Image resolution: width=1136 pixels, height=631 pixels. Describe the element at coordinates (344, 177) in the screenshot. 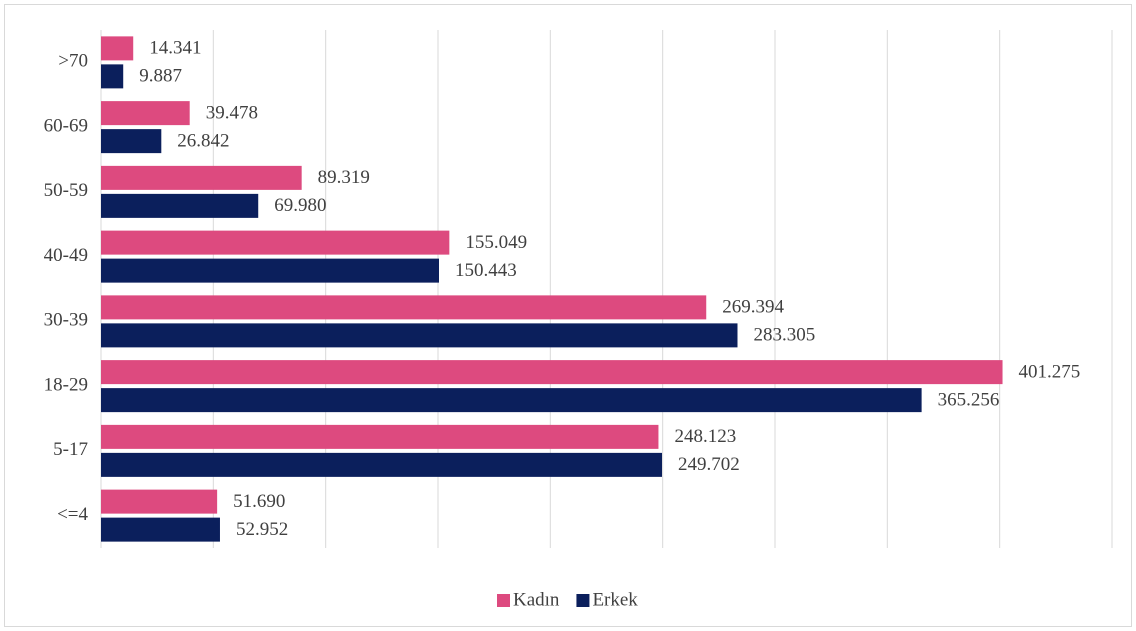

I see `data-label: 89.319` at that location.